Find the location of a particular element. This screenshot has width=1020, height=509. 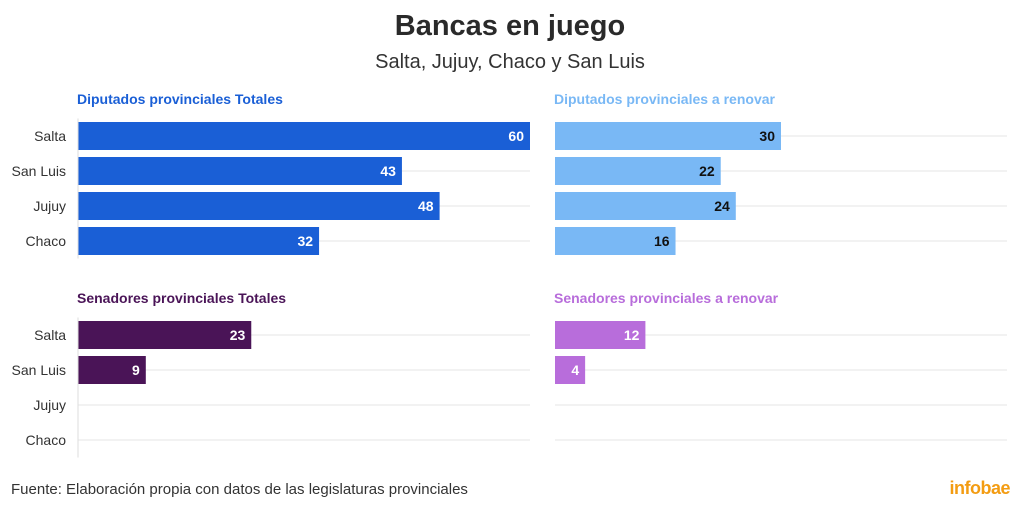

chart-title: Bancas en juego is located at coordinates (510, 26).